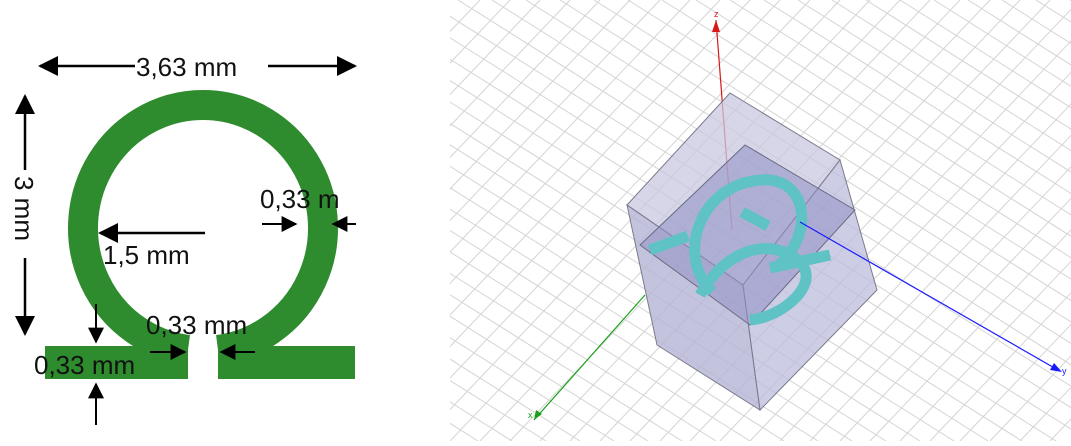 The height and width of the screenshot is (446, 1071). Describe the element at coordinates (186, 67) in the screenshot. I see `width-label: 3,63 mm` at that location.